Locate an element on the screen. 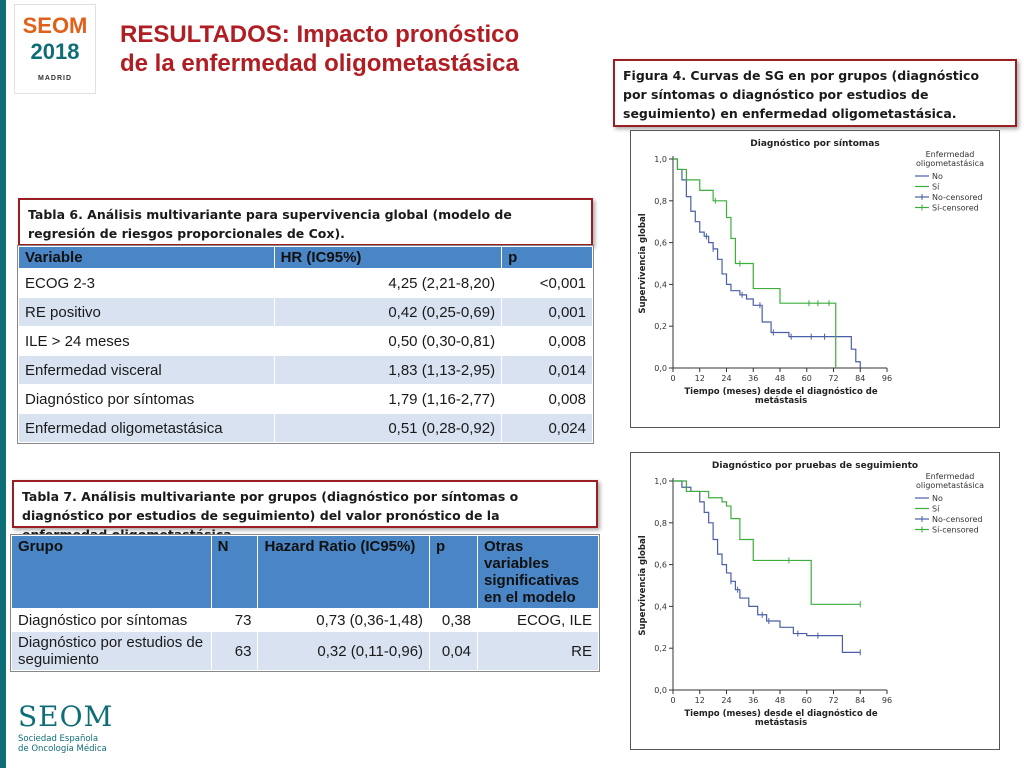 This screenshot has width=1024, height=768. table-cell: Diagnóstico por estudios de seguimiento is located at coordinates (111, 651).